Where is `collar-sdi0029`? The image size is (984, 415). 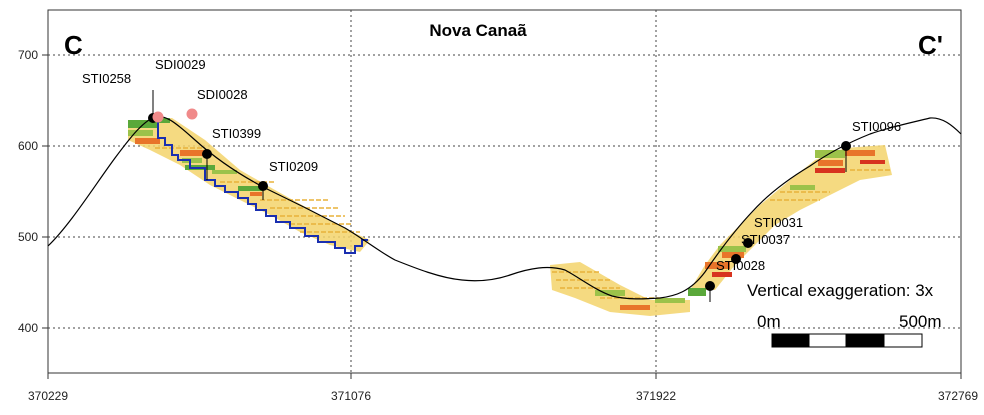 collar-sdi0029 is located at coordinates (158, 117).